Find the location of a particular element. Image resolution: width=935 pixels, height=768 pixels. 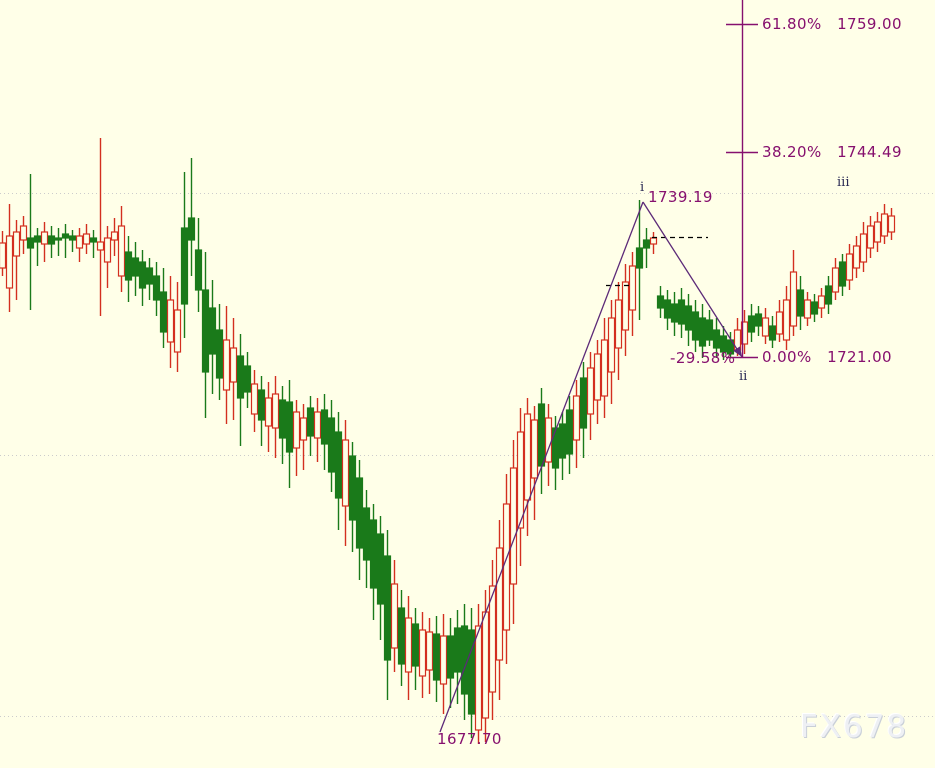

fib-level-label-000: 0.00% 1721.00 is located at coordinates (827, 357).